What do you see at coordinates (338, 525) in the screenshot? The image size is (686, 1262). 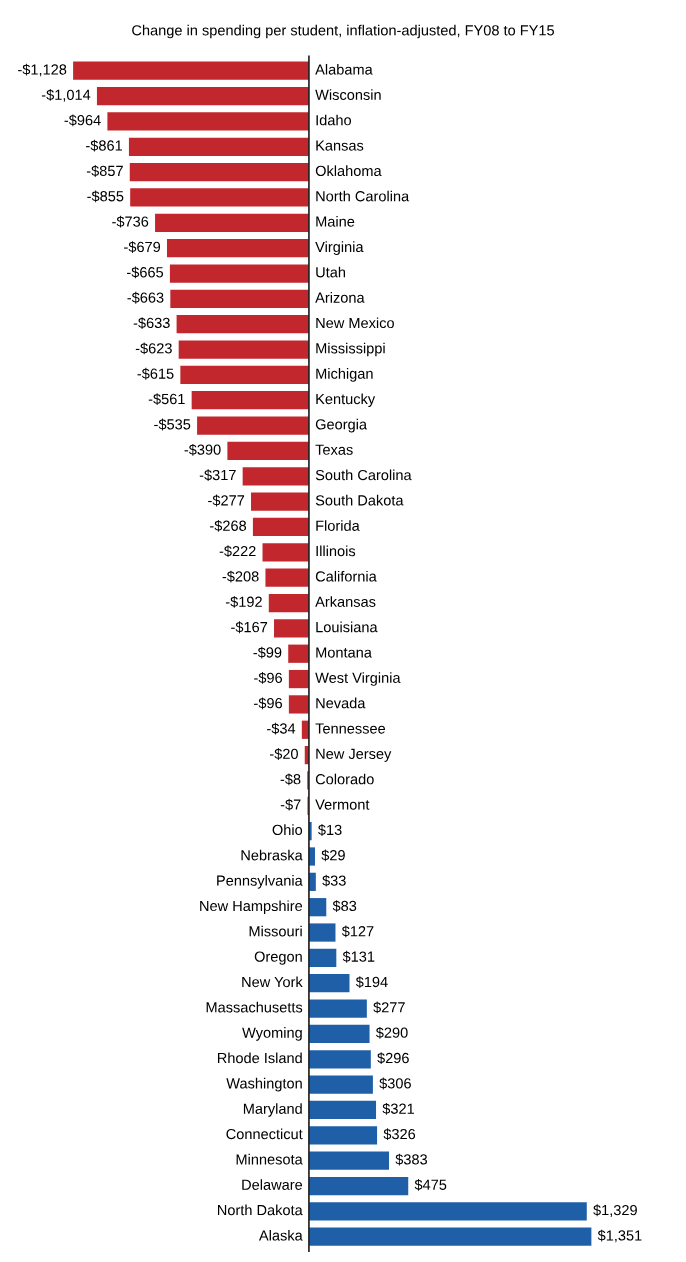 I see `y-tick-label: Florida` at bounding box center [338, 525].